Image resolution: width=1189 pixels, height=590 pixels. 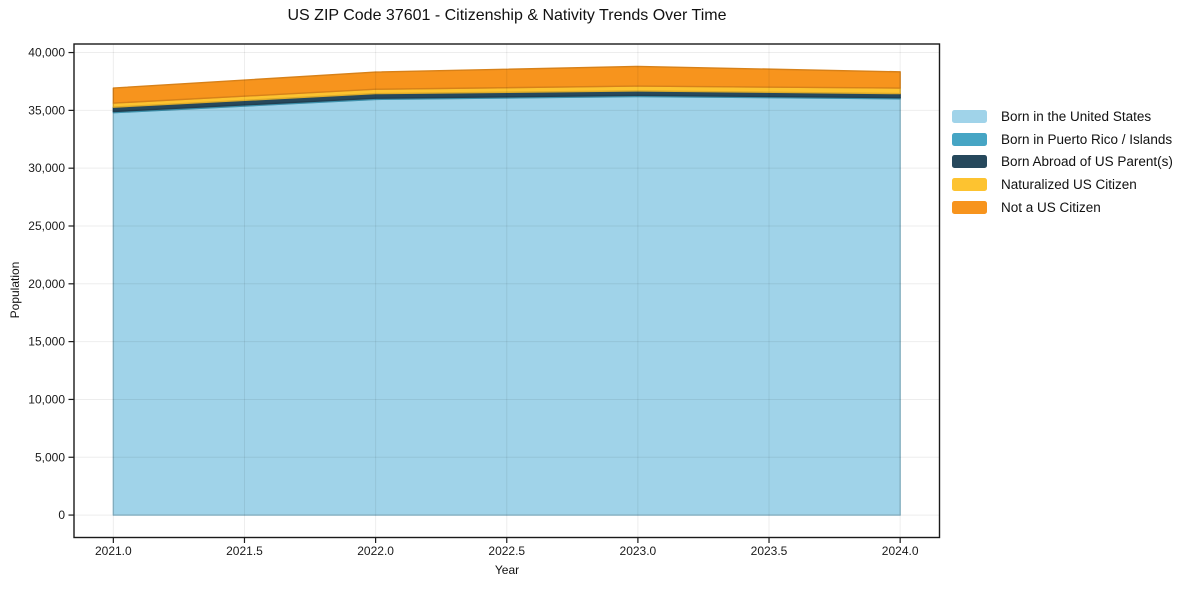 I want to click on legend-label: Born in the United States, so click(x=1076, y=116).